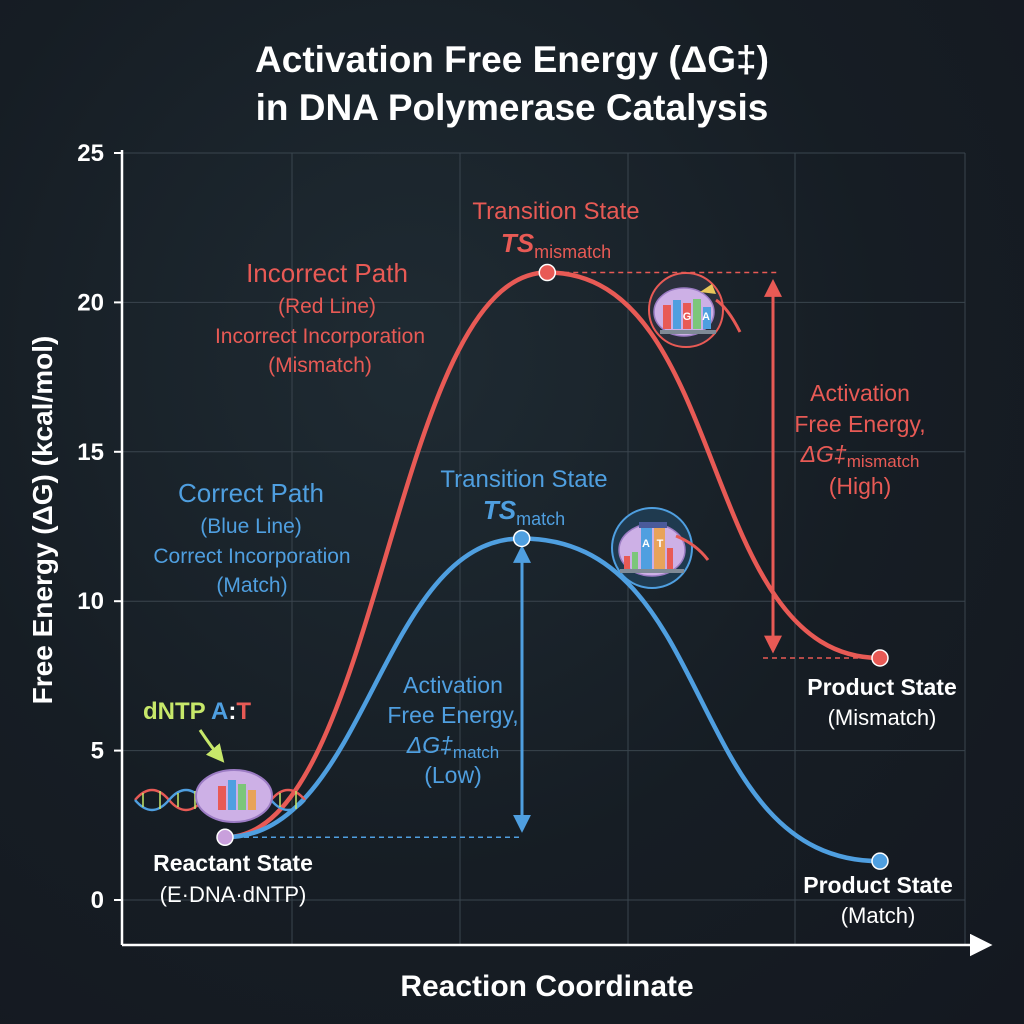 The height and width of the screenshot is (1024, 1024). I want to click on dntp-t: T, so click(243, 711).